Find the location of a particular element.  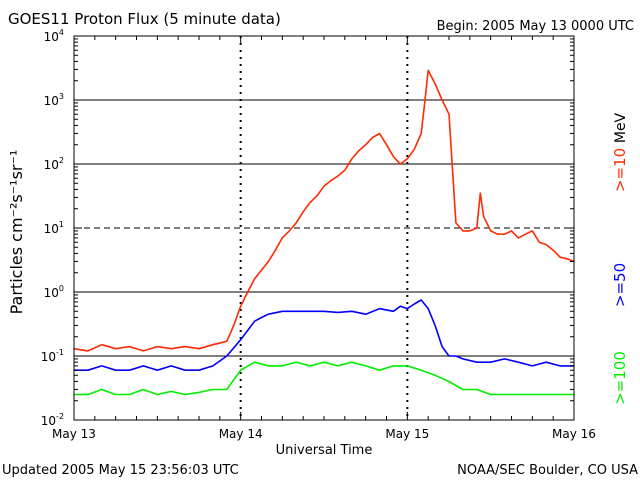

footer-updated: Updated 2005 May 15 23:56:03 UTC is located at coordinates (120, 470).